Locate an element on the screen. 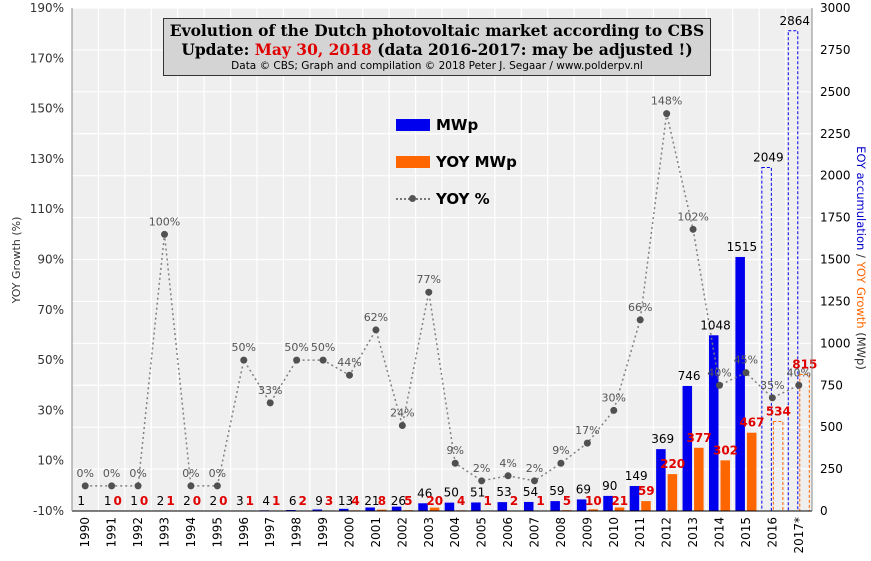  x-tick-label: 1998 is located at coordinates (297, 532).